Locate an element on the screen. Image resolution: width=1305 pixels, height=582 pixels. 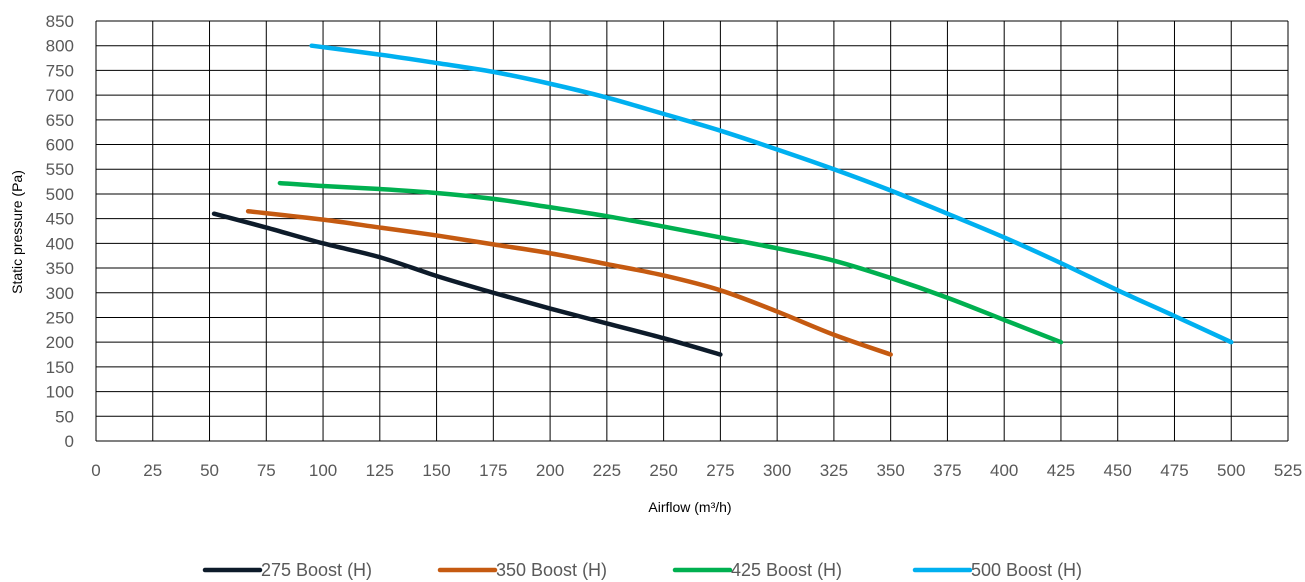
legend-item: 500 Boost (H) is located at coordinates (997, 570).